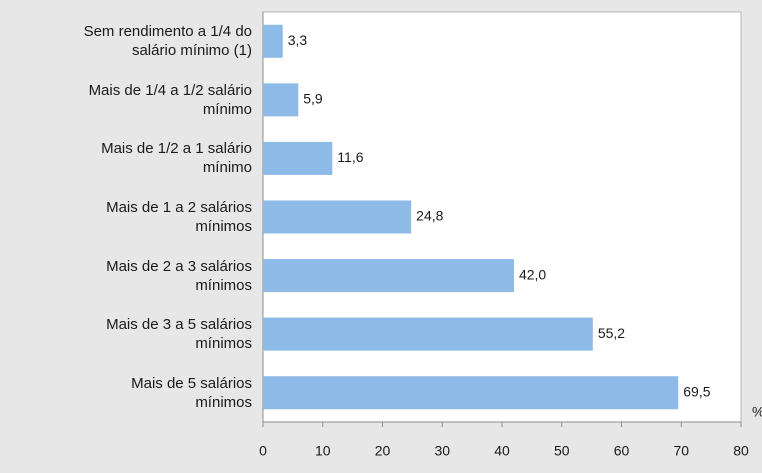  I want to click on y-tick-label: Mais de 5 salários mínimos, so click(191, 392).